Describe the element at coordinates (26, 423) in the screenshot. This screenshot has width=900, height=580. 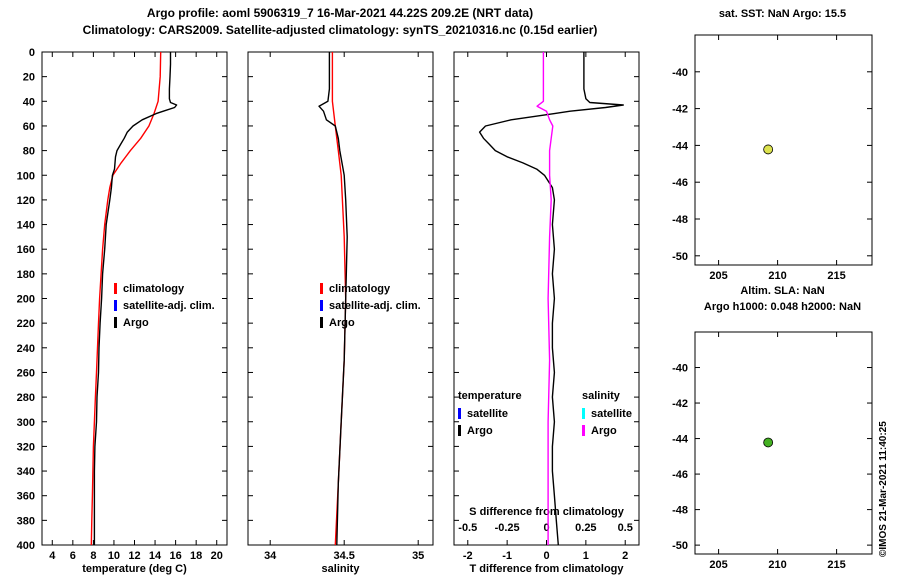
I see `y-tick-label: 300` at that location.